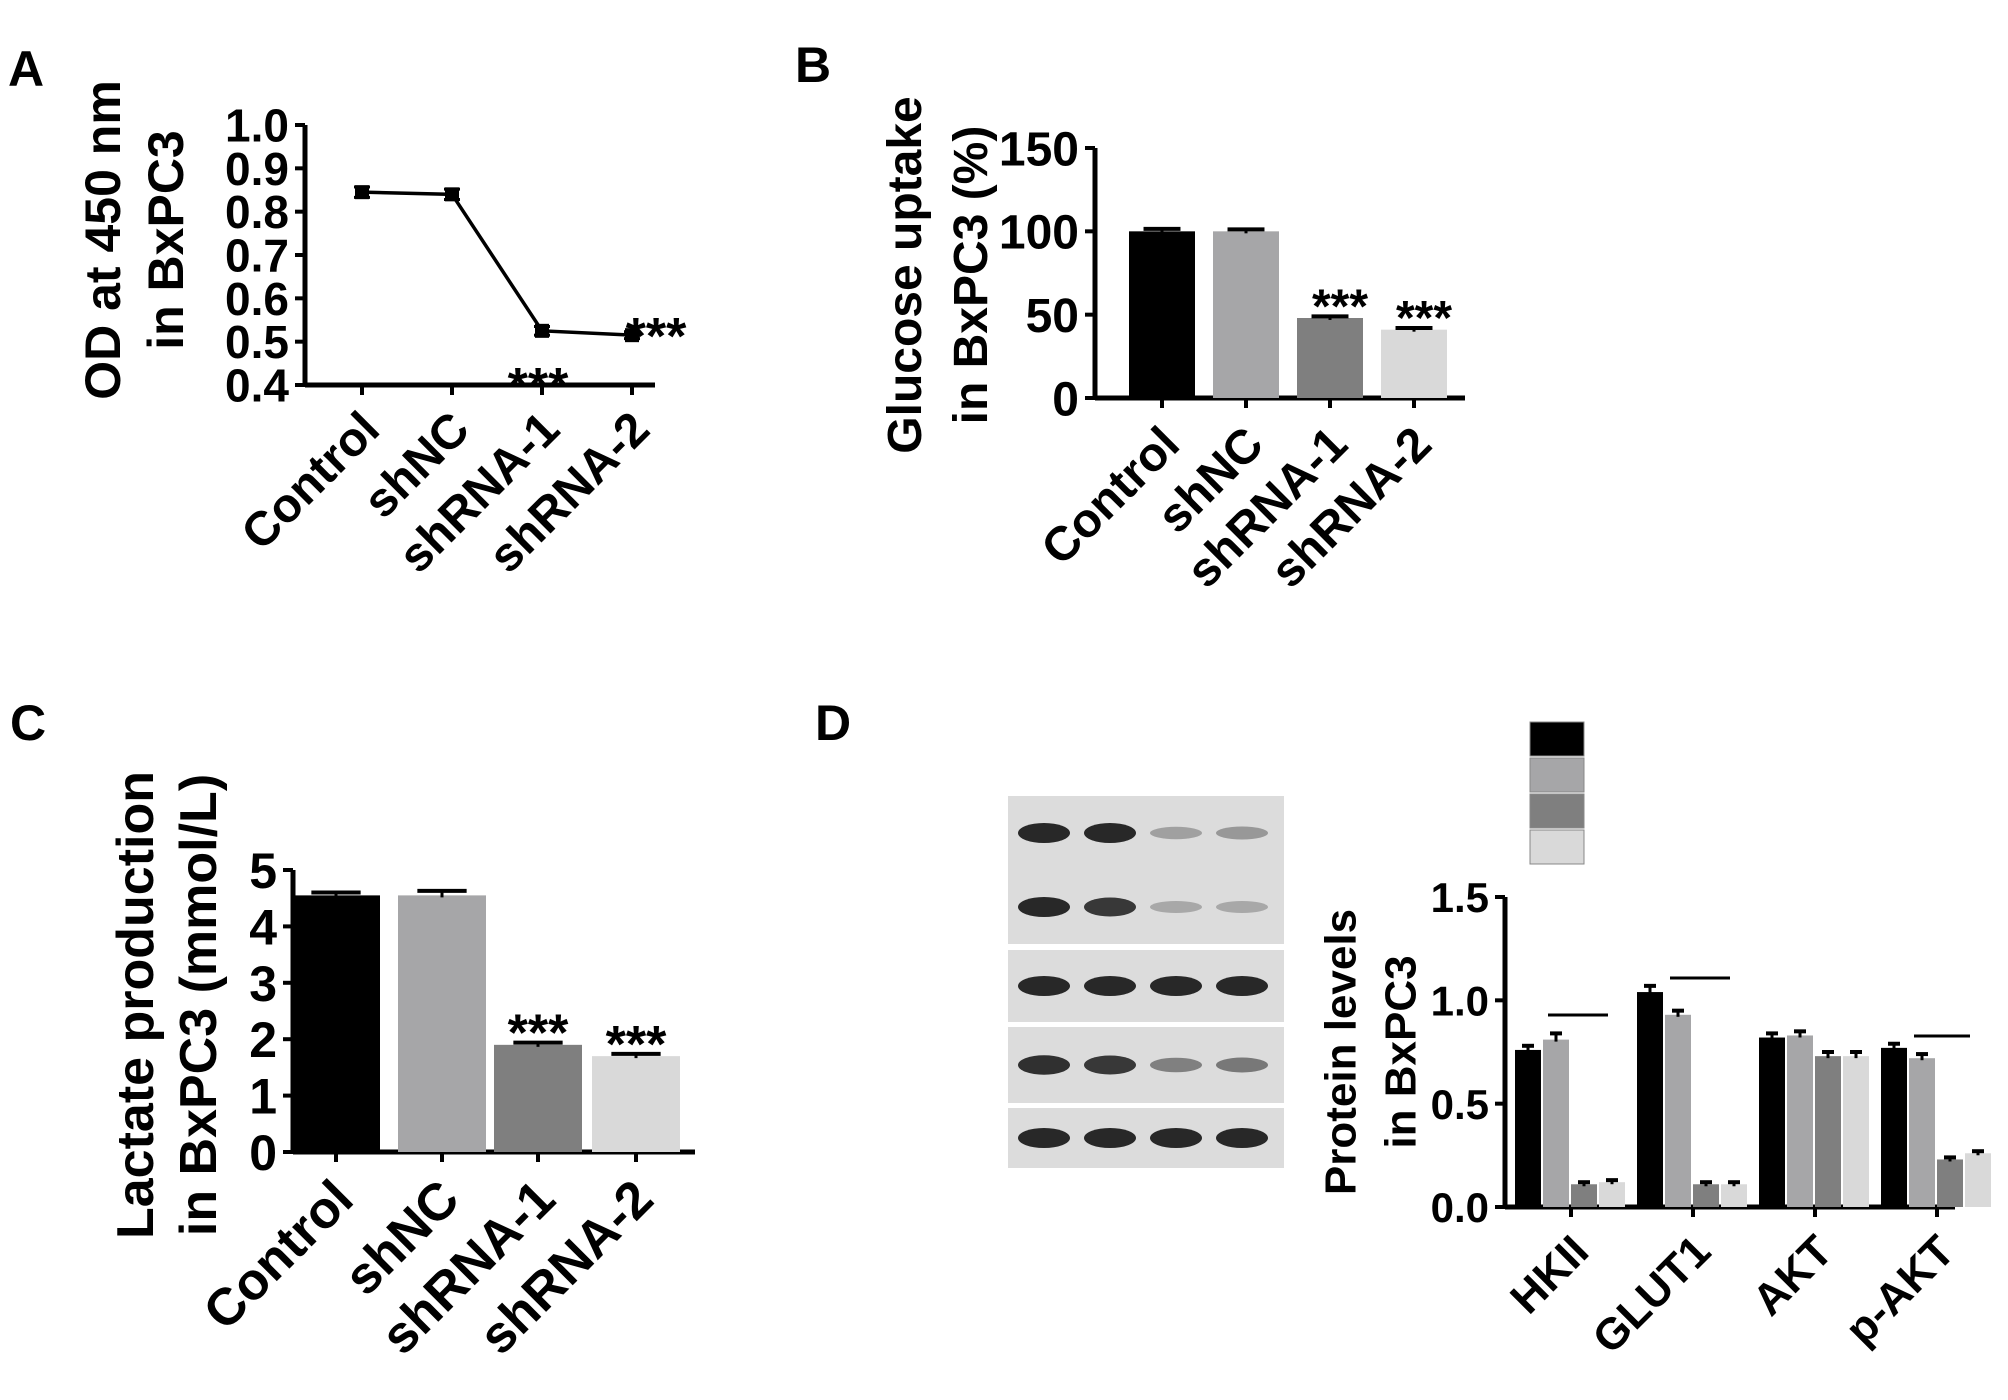 The image size is (2008, 1400). I want to click on y-axis-label: Lactate production, so click(136, 1005).